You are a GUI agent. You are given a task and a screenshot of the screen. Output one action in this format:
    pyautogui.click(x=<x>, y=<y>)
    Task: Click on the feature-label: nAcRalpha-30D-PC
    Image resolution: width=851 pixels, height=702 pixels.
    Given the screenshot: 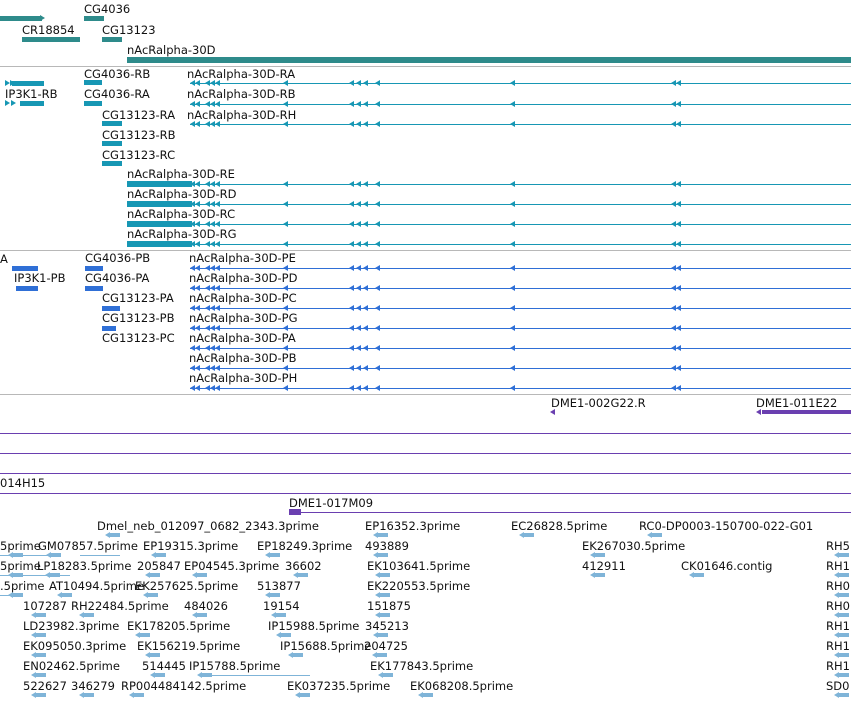 What is the action you would take?
    pyautogui.click(x=243, y=298)
    